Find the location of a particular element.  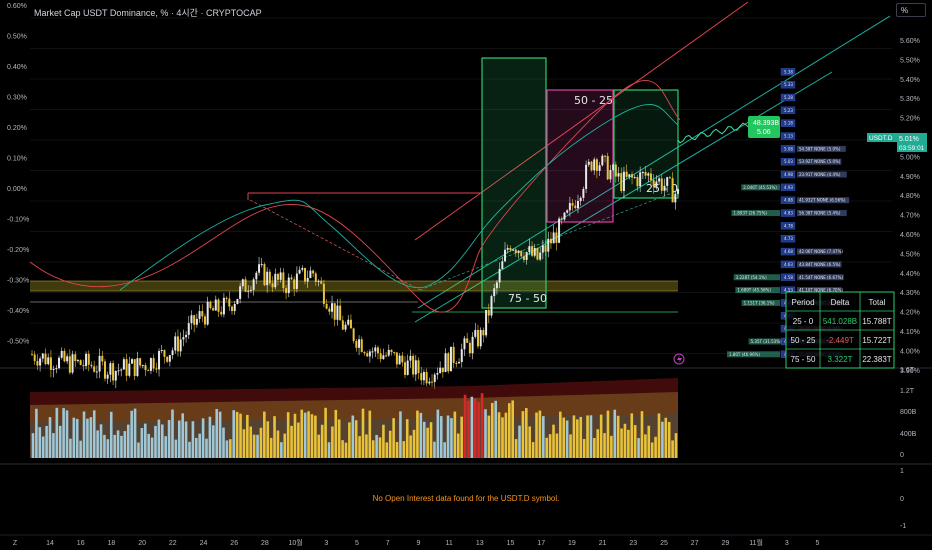

projection: 48.393B 5.06 is located at coordinates (728, 130).